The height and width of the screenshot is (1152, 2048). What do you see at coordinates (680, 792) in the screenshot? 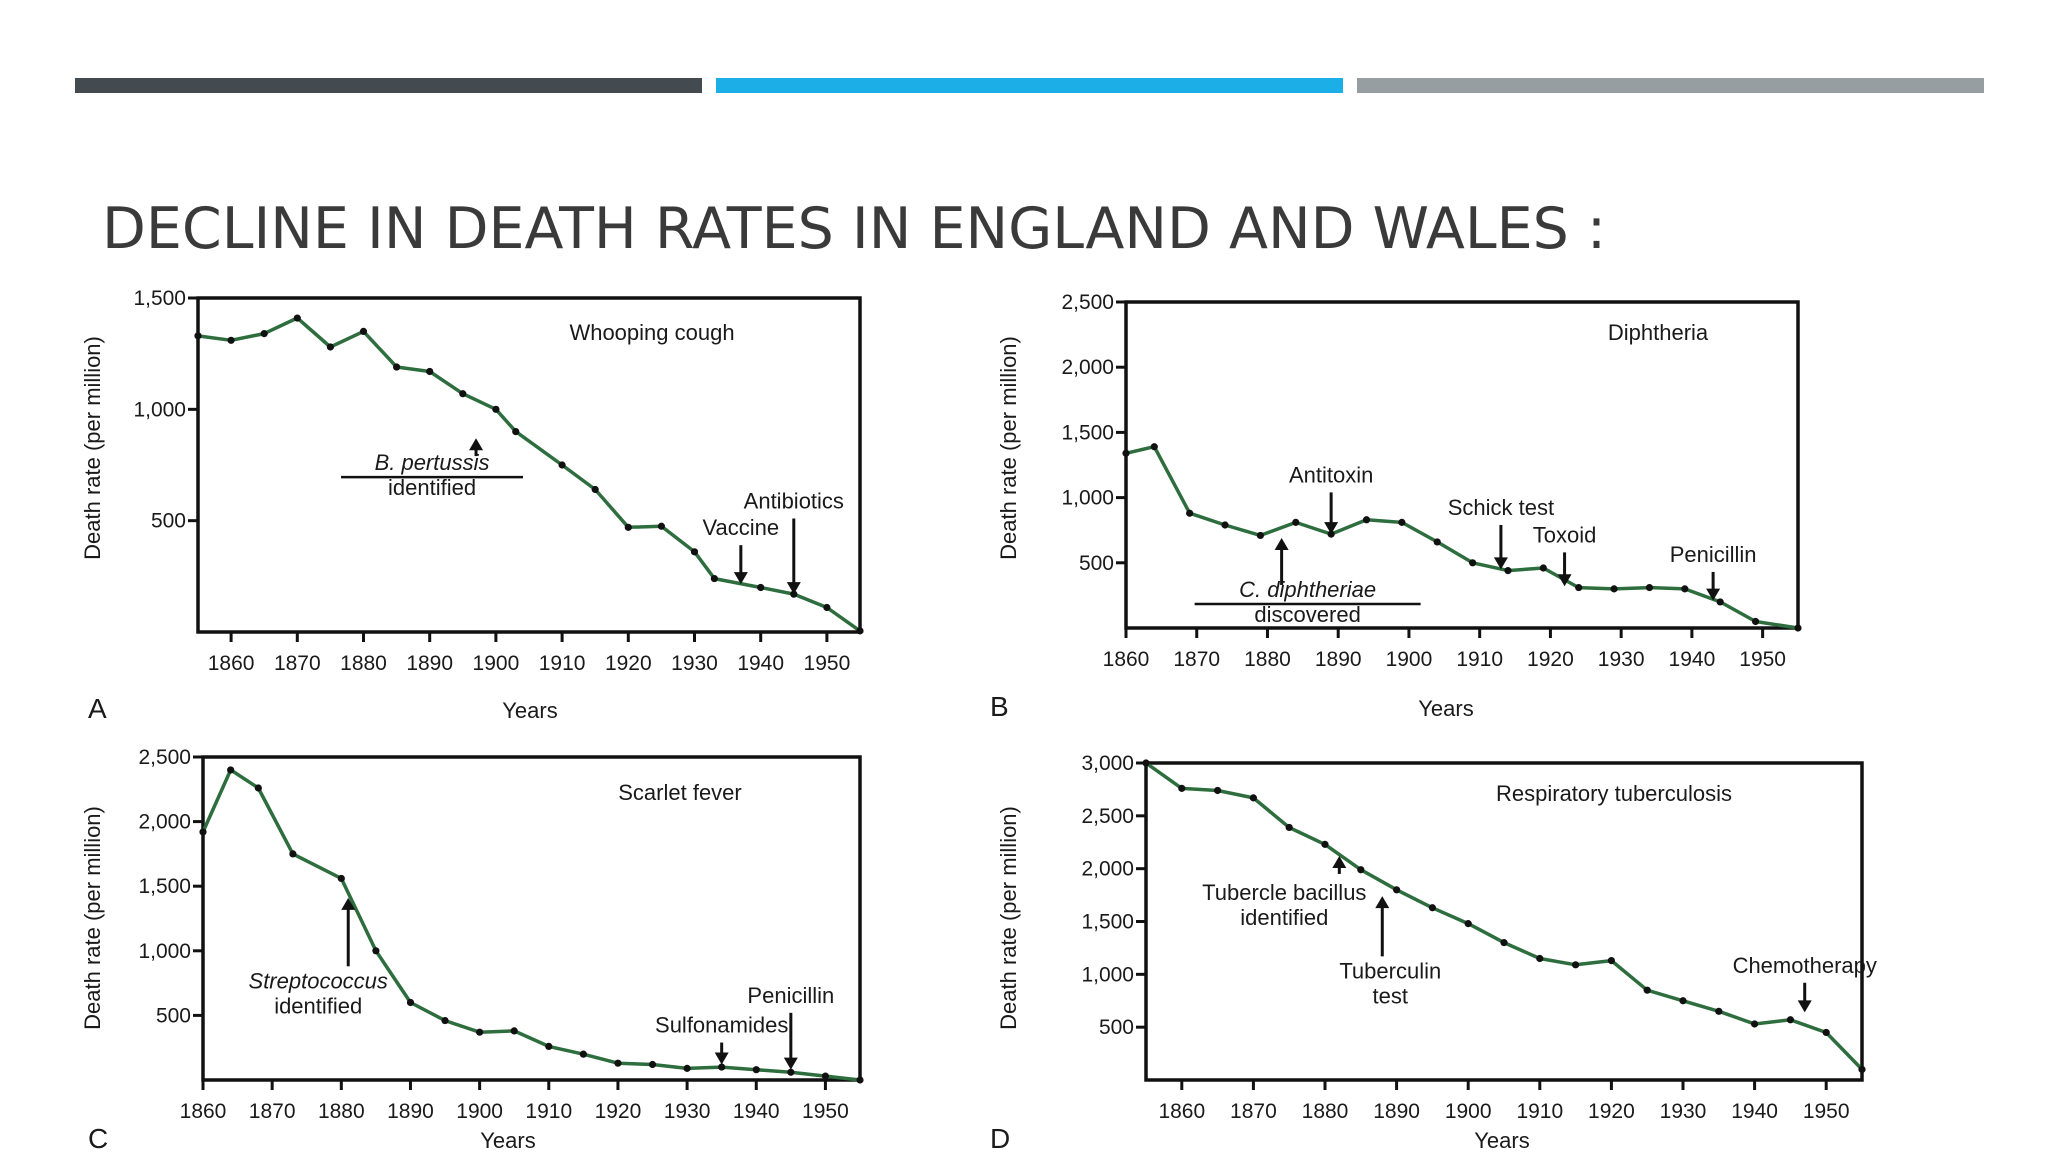
I see `chart-title: Scarlet fever` at bounding box center [680, 792].